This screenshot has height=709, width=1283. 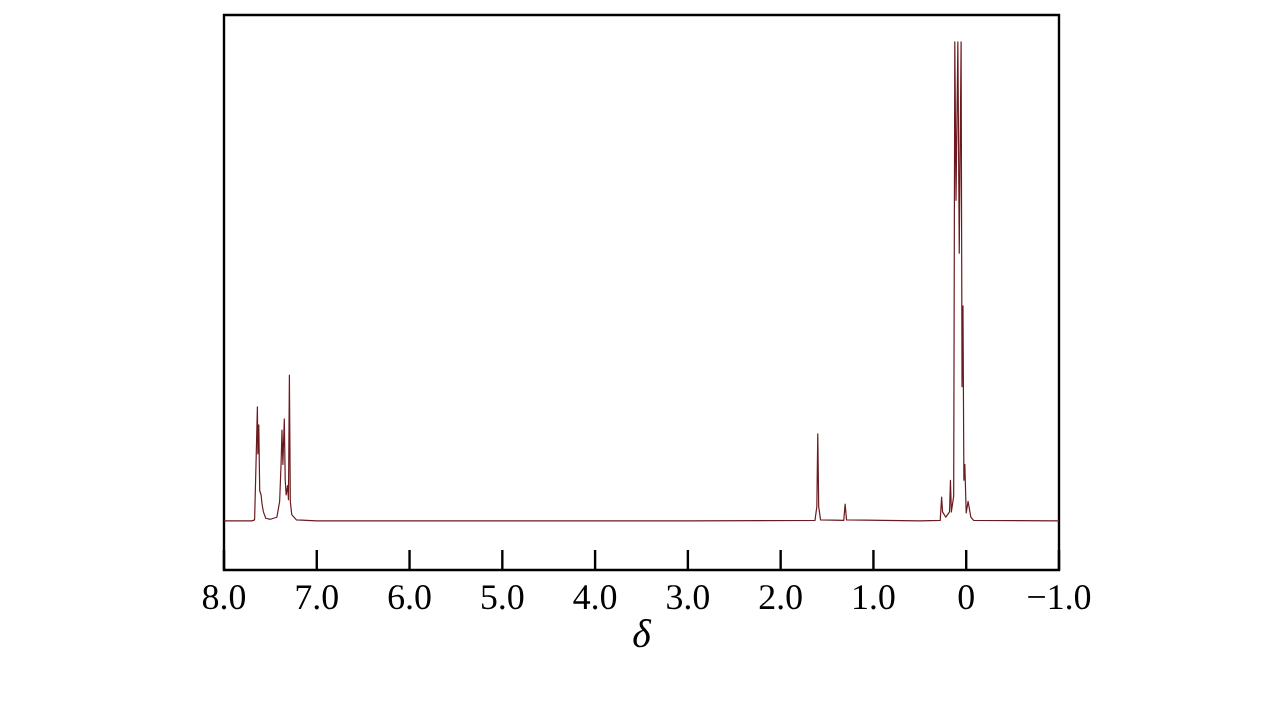 What do you see at coordinates (874, 597) in the screenshot?
I see `x-tick-label: 1.0` at bounding box center [874, 597].